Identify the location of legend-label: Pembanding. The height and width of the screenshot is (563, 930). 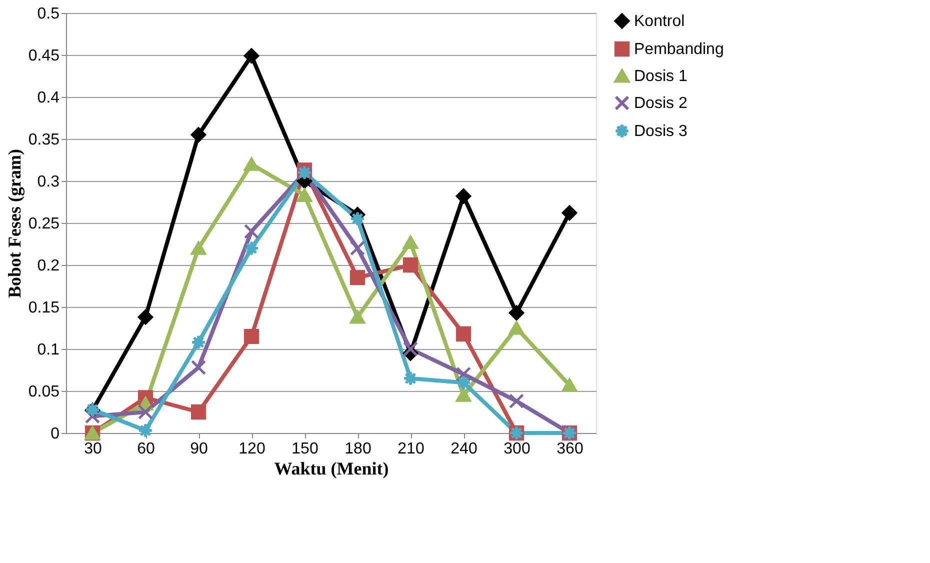
(679, 49).